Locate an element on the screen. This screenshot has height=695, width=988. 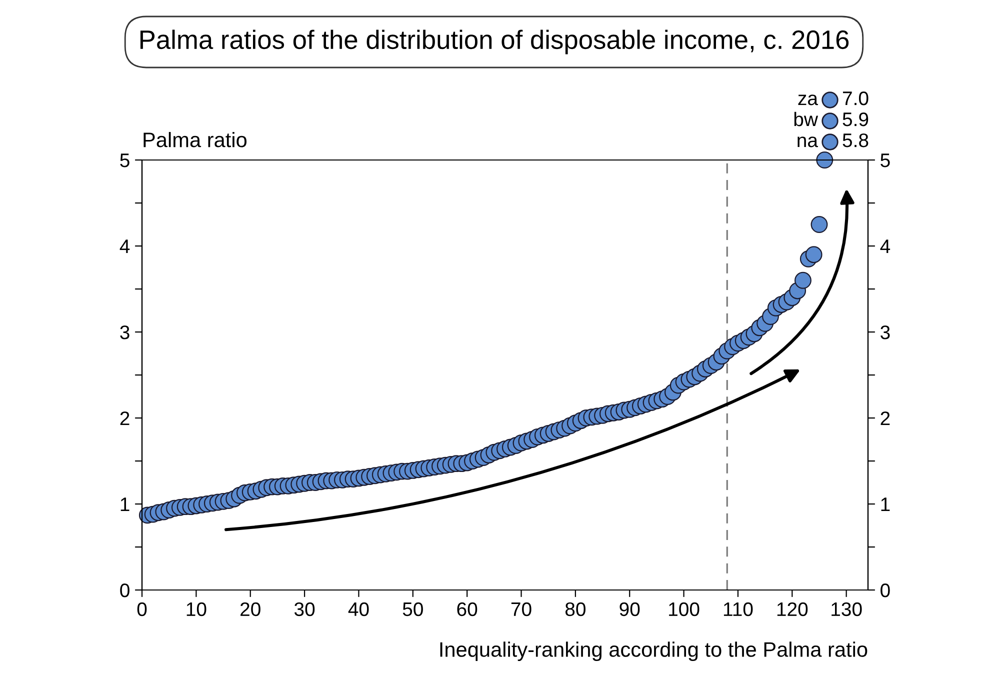
y-axis-title: Palma ratio is located at coordinates (195, 140).